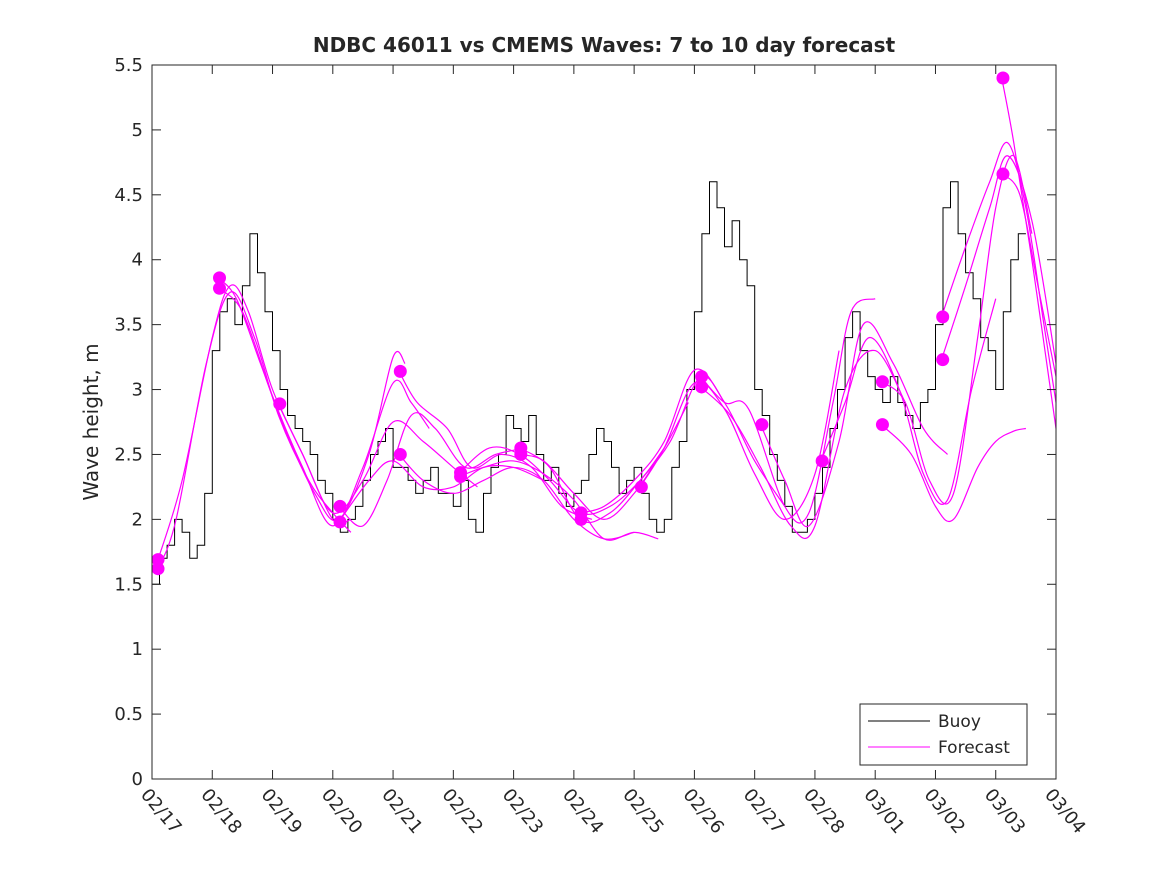 The image size is (1167, 879). I want to click on y-tick-label: 2.5, so click(128, 454).